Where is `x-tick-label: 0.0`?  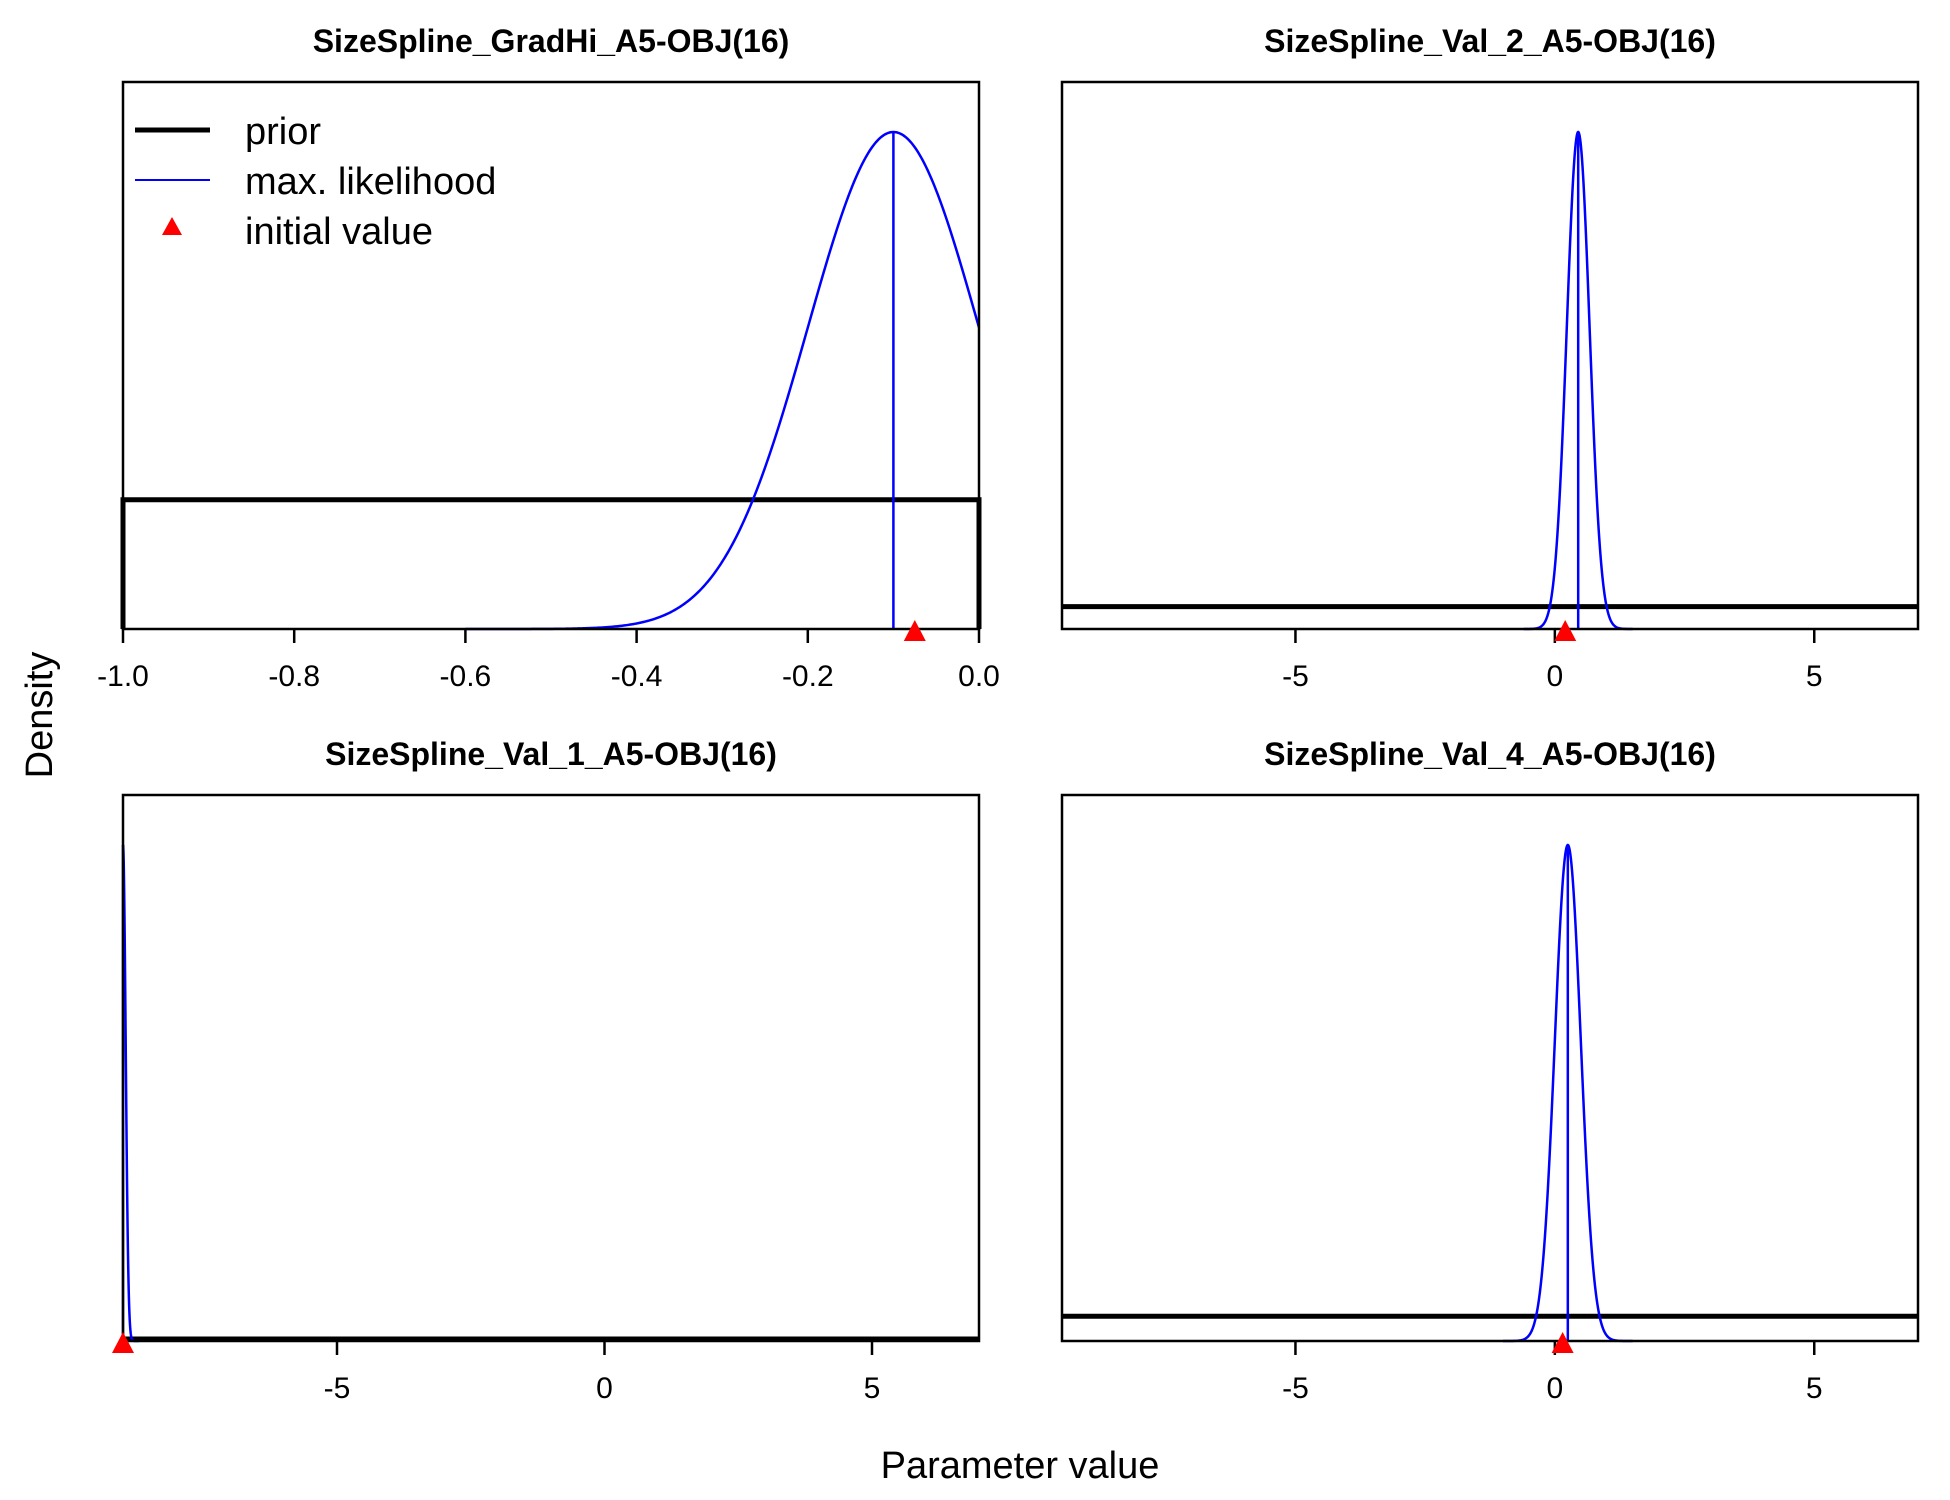
x-tick-label: 0.0 is located at coordinates (979, 676).